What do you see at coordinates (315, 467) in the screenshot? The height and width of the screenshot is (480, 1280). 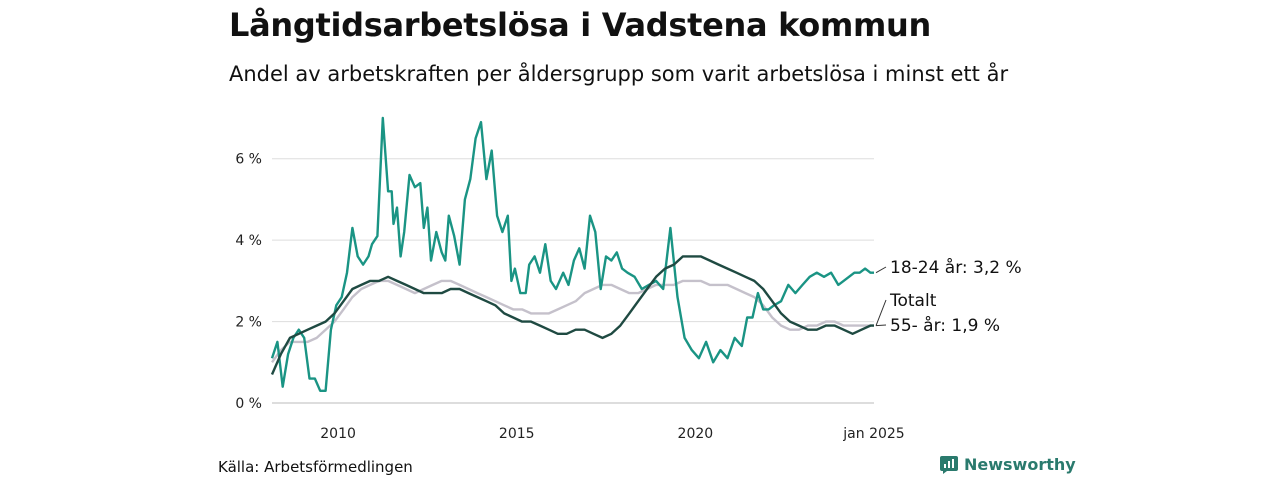 I see `source-note: Källa: Arbetsförmedlingen` at bounding box center [315, 467].